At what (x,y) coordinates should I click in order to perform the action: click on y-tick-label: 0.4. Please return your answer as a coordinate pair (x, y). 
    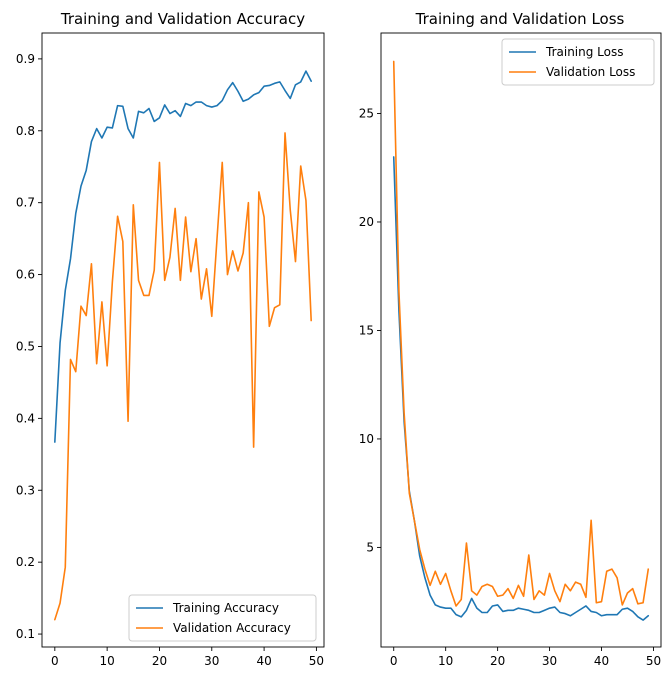
    Looking at the image, I should click on (25, 418).